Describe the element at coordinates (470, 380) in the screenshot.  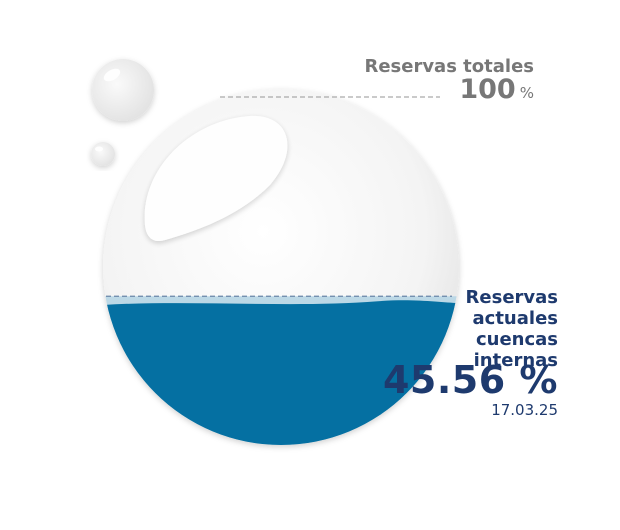
I see `current-reserves-value: 45.56 %` at that location.